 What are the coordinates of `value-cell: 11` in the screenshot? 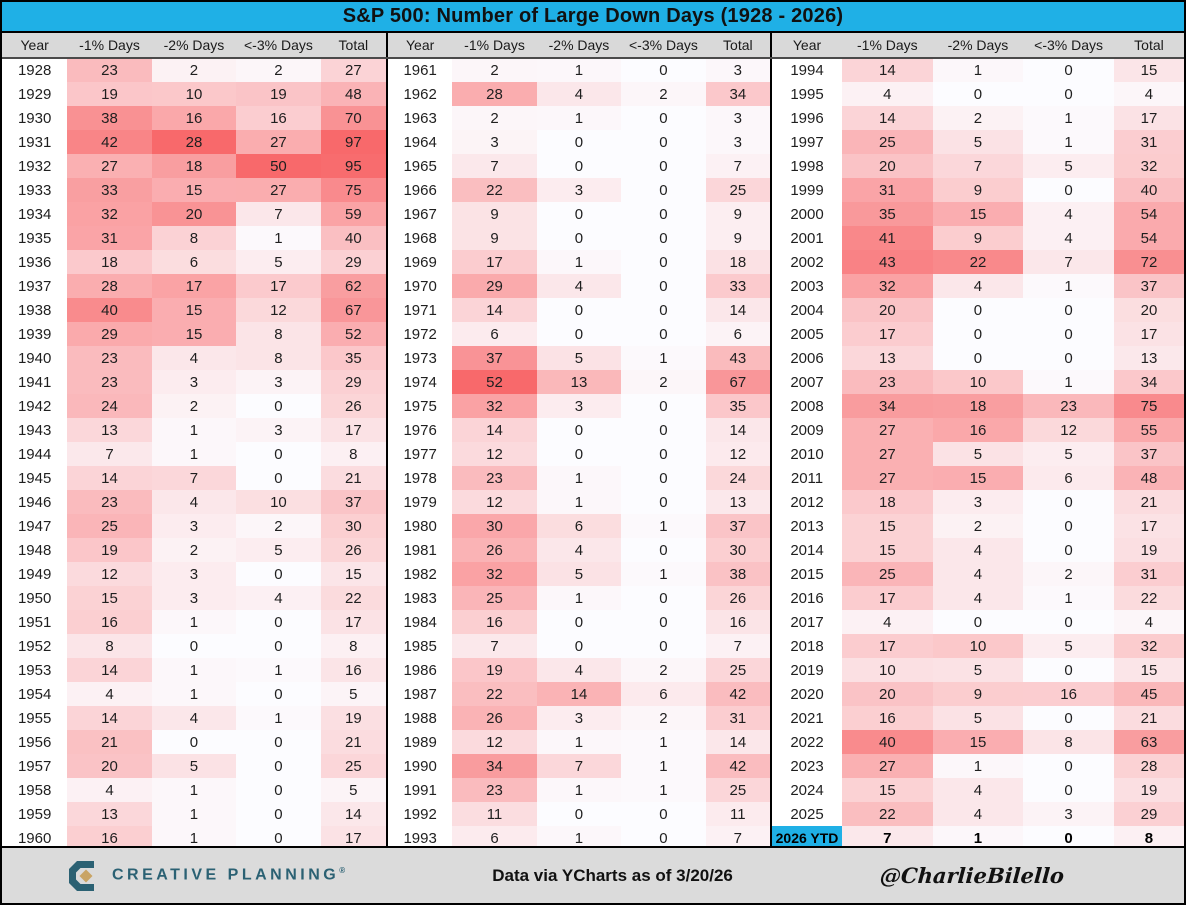 It's located at (494, 814).